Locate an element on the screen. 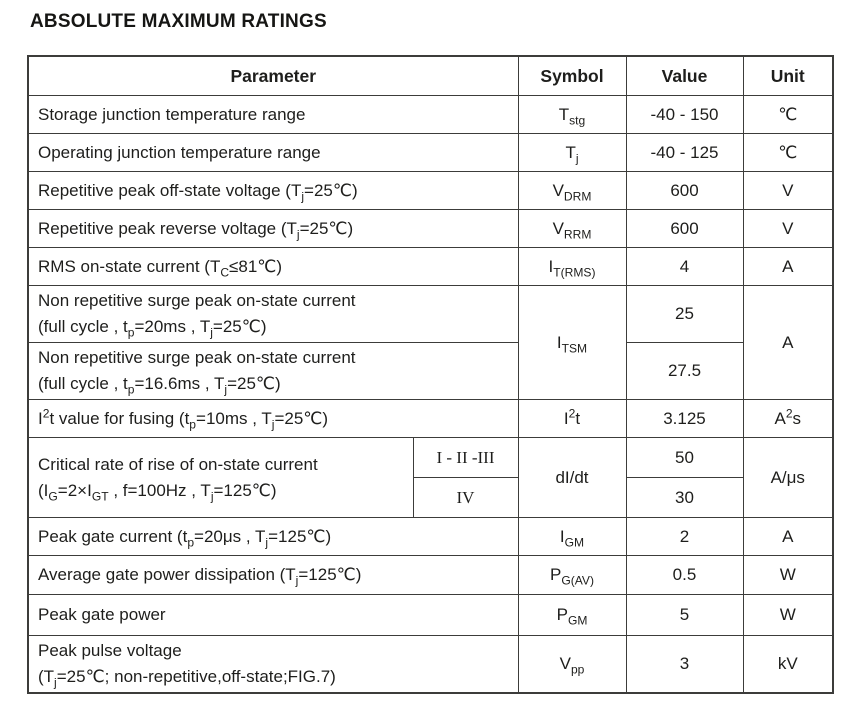 The image size is (854, 702). vpp-symbol: Vpp is located at coordinates (572, 664).